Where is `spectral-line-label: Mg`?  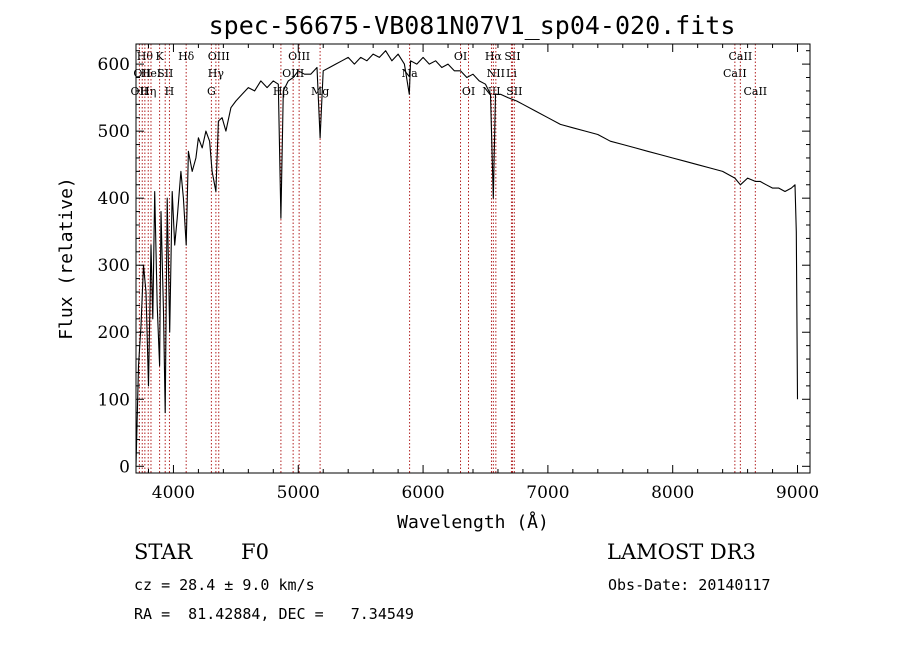 spectral-line-label: Mg is located at coordinates (320, 91).